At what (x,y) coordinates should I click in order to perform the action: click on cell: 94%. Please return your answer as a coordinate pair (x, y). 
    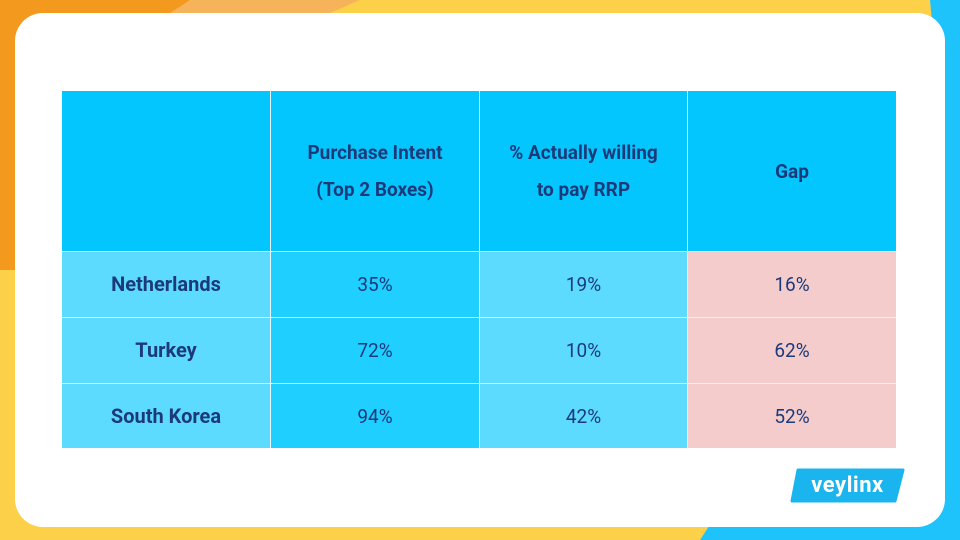
    Looking at the image, I should click on (375, 416).